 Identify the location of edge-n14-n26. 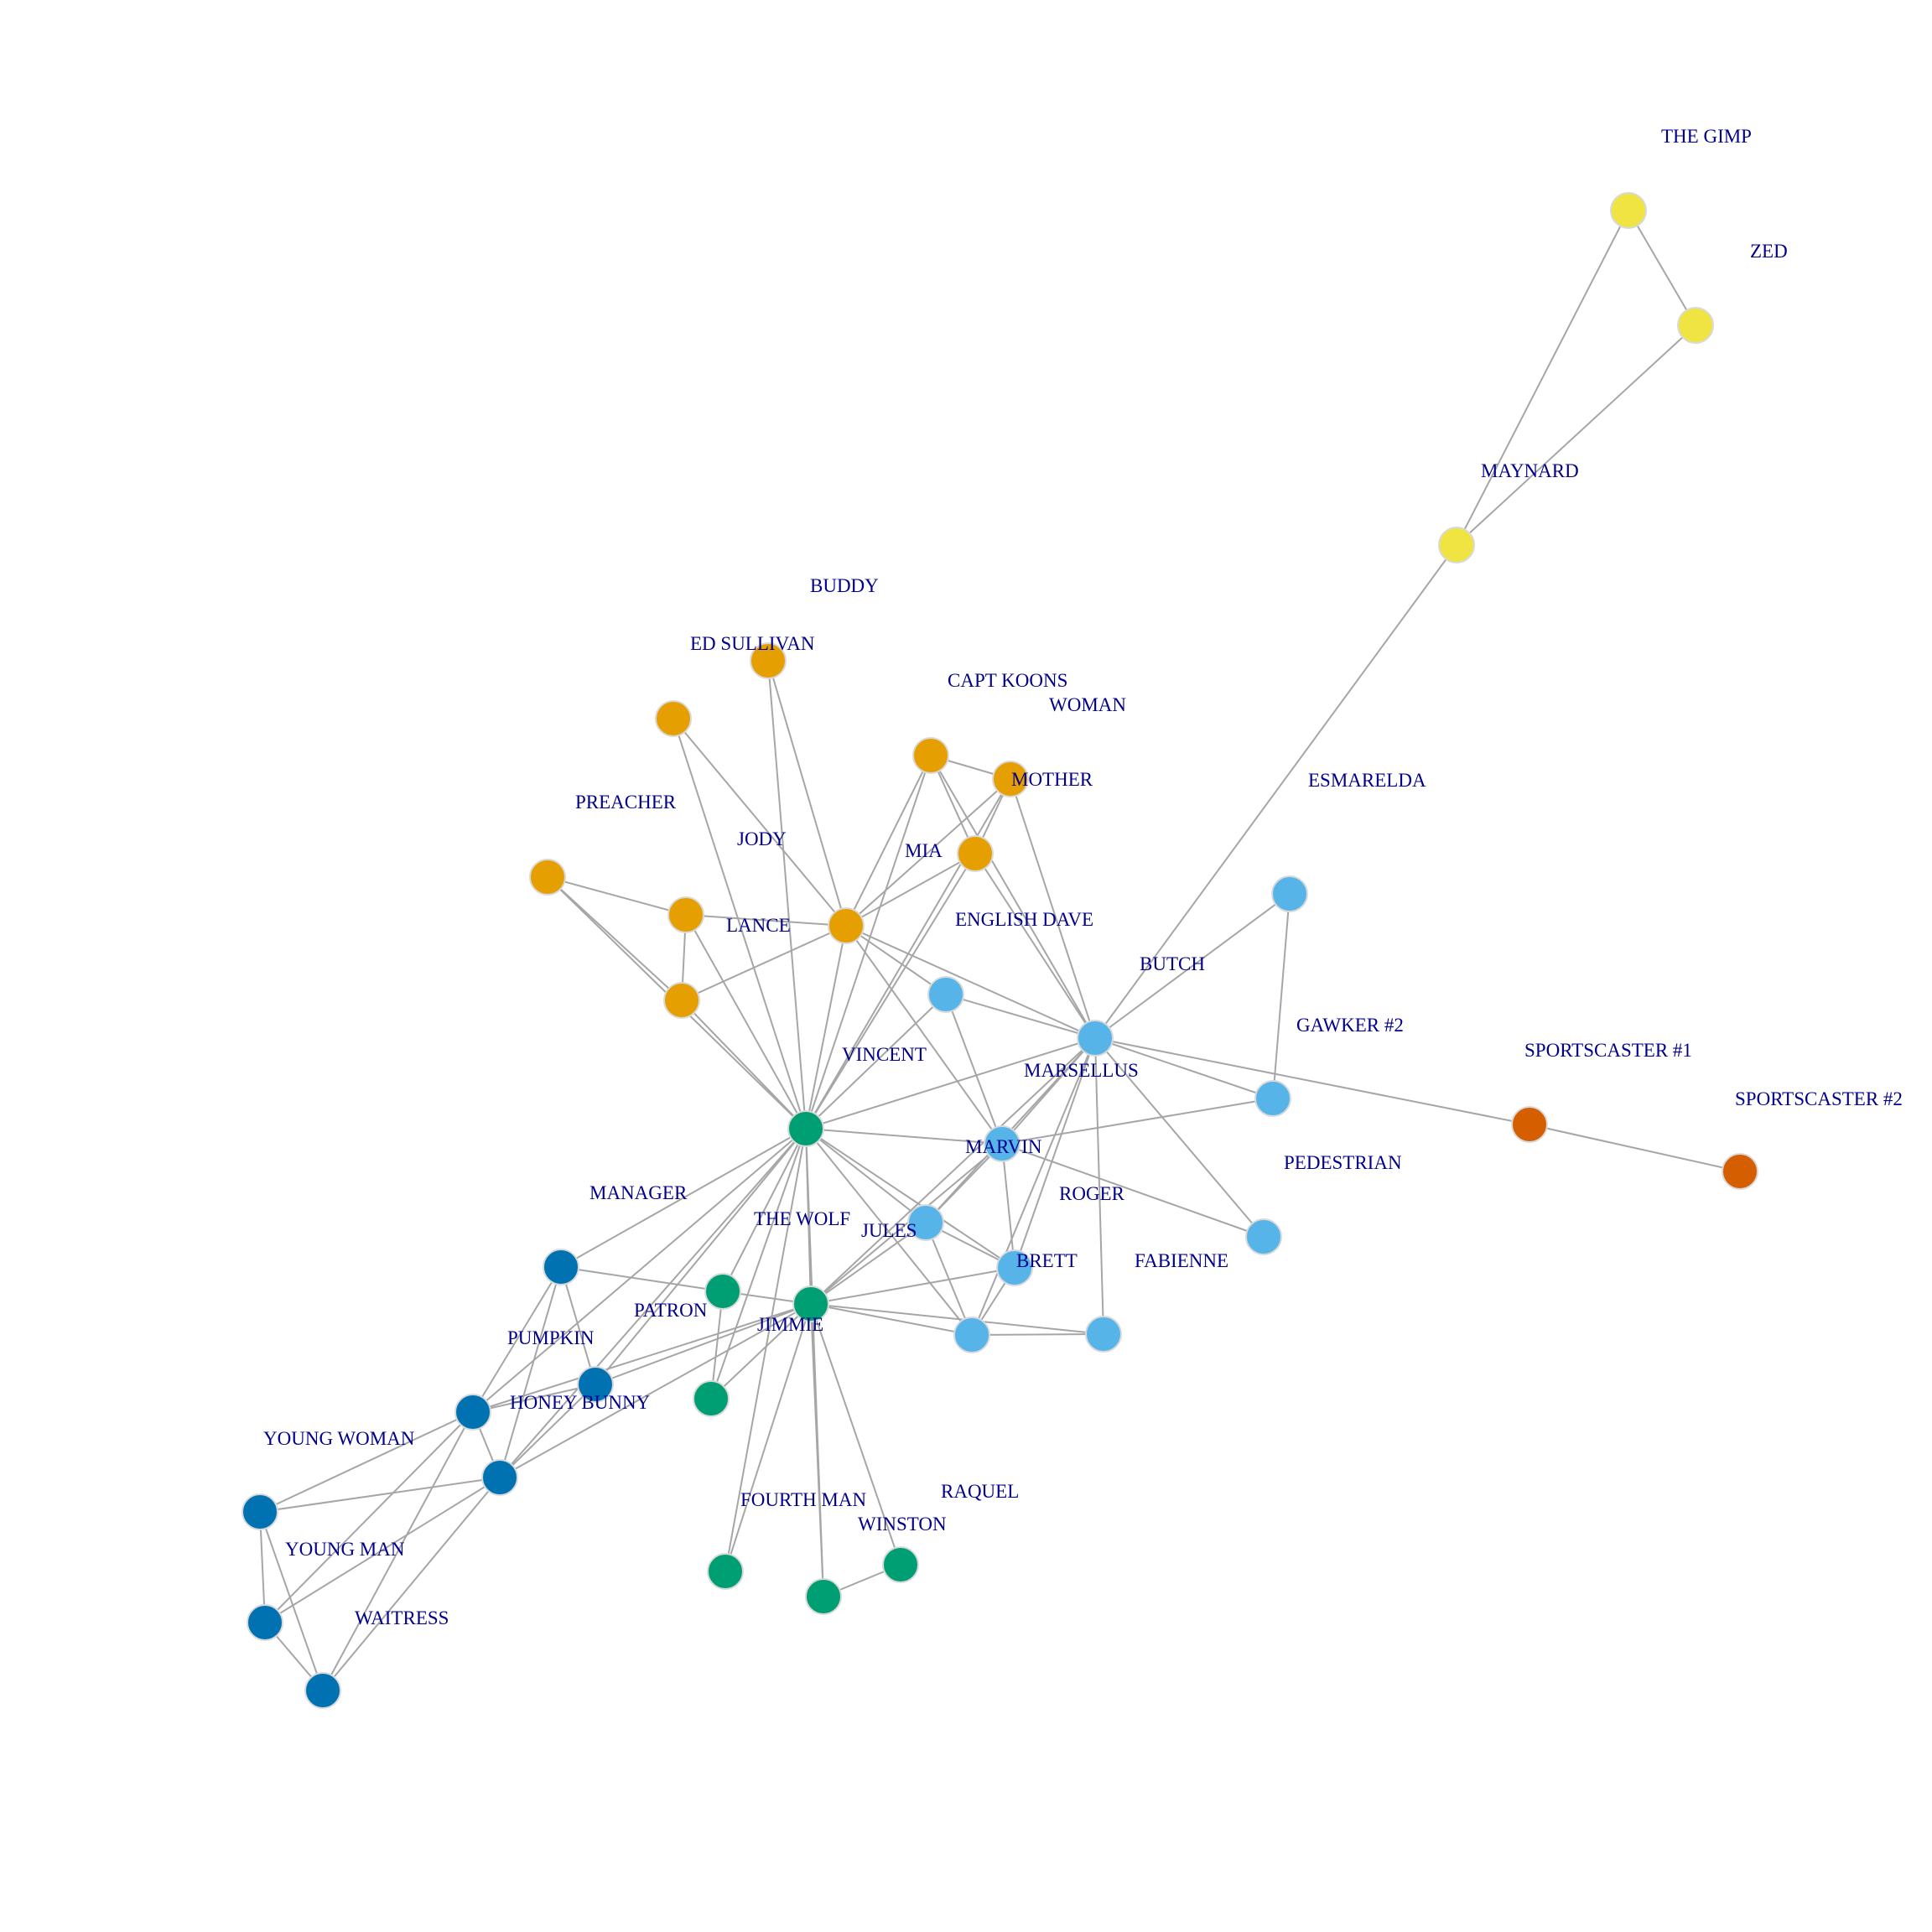
(953, 1171).